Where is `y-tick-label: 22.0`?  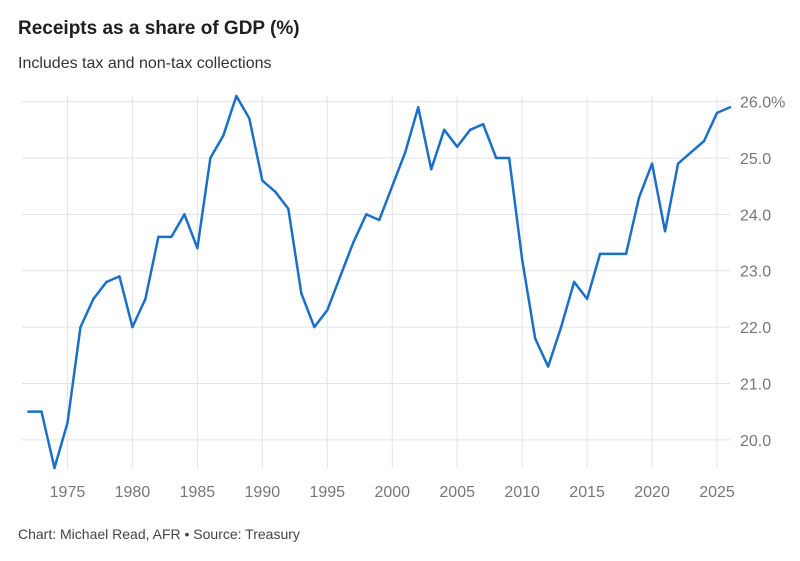
y-tick-label: 22.0 is located at coordinates (755, 328).